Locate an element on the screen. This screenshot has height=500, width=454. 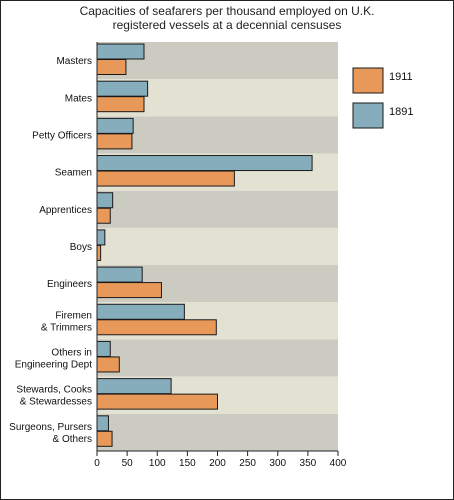
category-label: Engineering Dept is located at coordinates (53, 365).